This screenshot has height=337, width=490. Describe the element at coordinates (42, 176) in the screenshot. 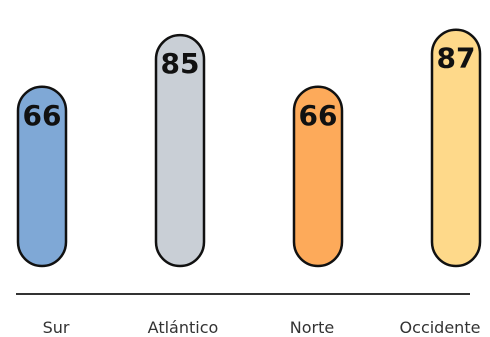

I see `bar-sur` at that location.